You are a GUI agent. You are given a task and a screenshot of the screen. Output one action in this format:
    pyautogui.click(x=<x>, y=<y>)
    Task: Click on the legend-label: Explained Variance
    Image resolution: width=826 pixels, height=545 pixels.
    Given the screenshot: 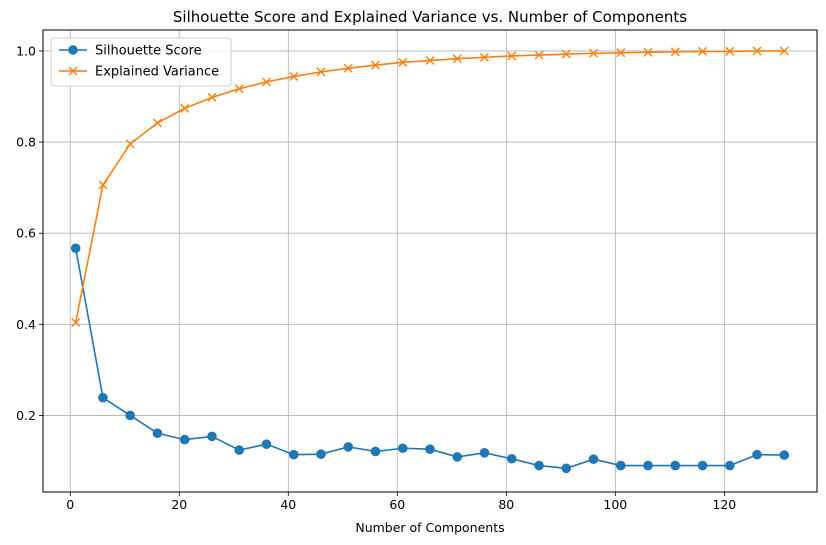 What is the action you would take?
    pyautogui.click(x=157, y=72)
    